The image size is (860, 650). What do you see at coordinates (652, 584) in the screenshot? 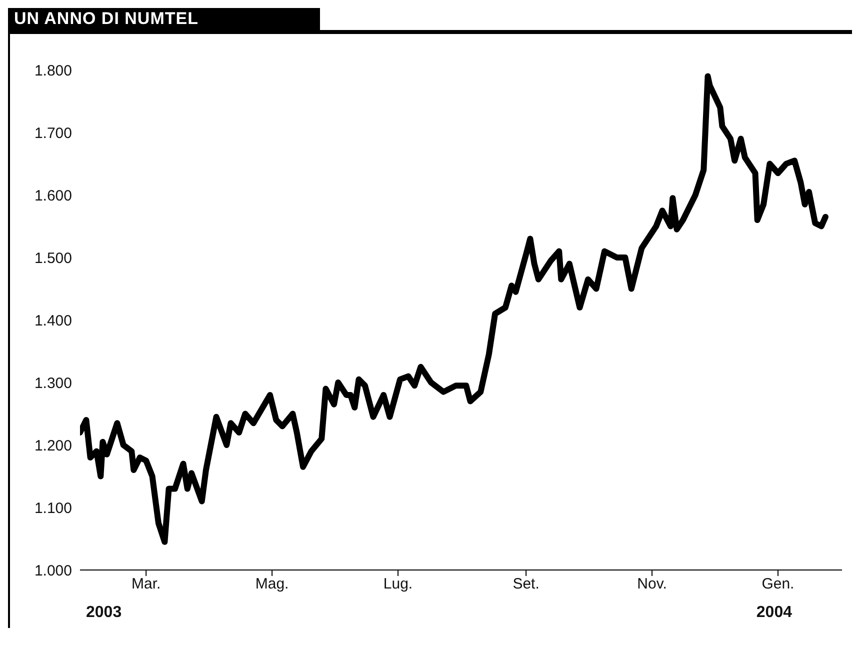
I see `x-tick-label: Nov.` at bounding box center [652, 584].